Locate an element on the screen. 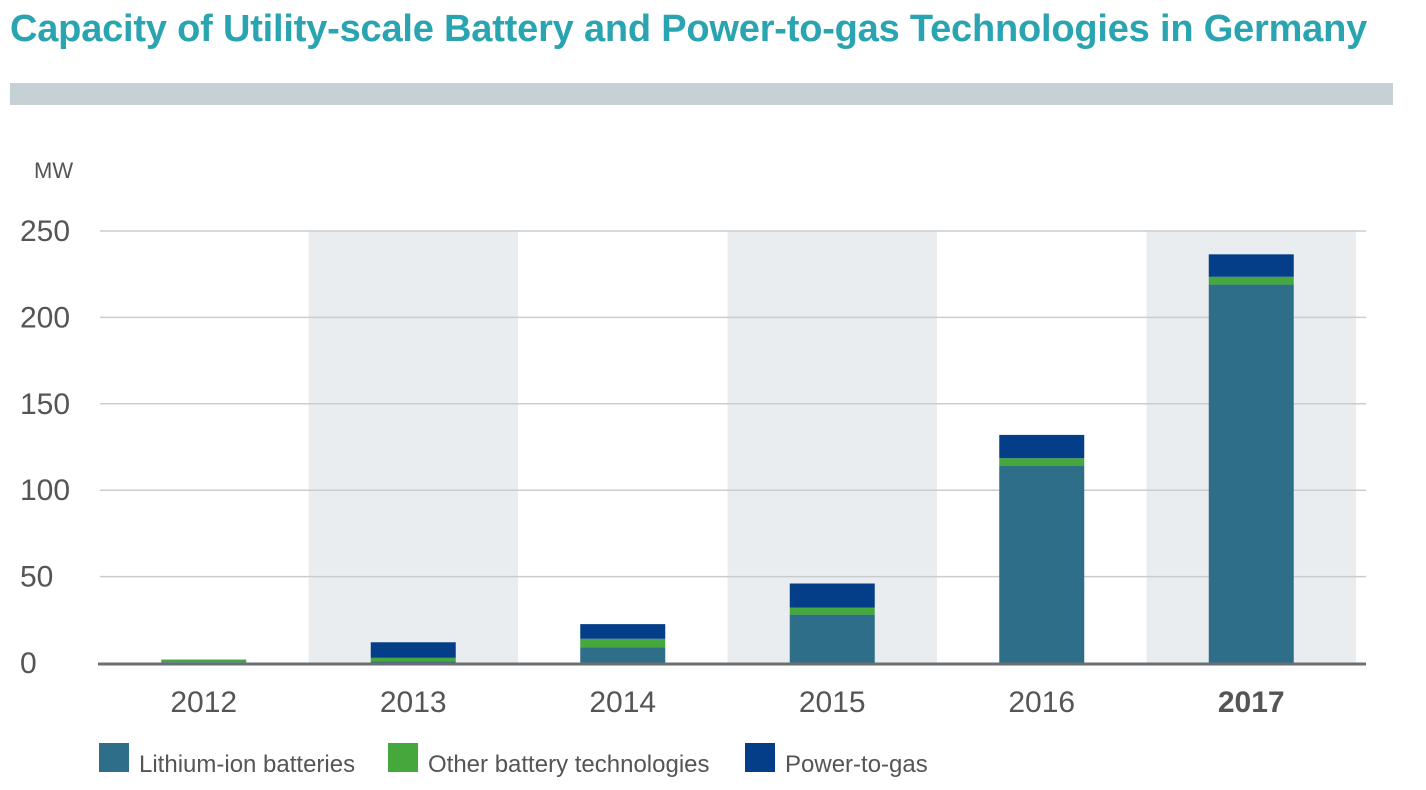  bar-2016-other-battery-technologies is located at coordinates (1042, 462).